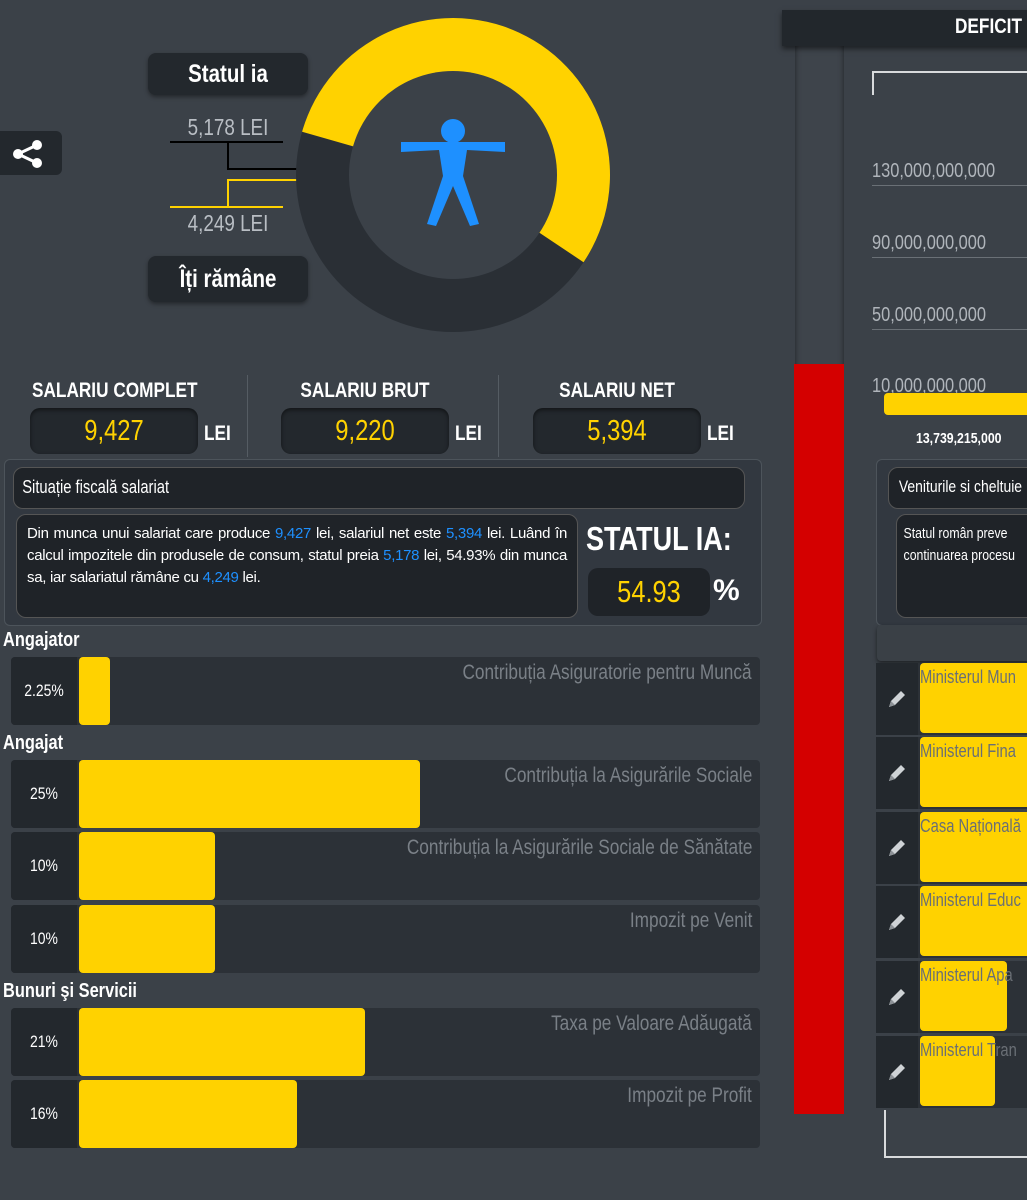 The width and height of the screenshot is (1027, 1200). I want to click on percent-sign: %, so click(726, 590).